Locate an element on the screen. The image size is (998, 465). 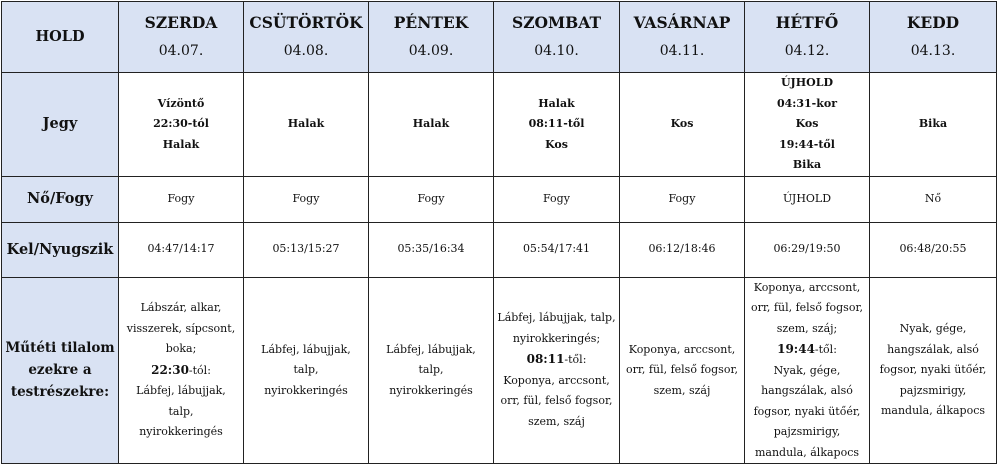
table-cell: Lábfej, lábujjak, talp, nyirokkeringés is located at coordinates (306, 370).